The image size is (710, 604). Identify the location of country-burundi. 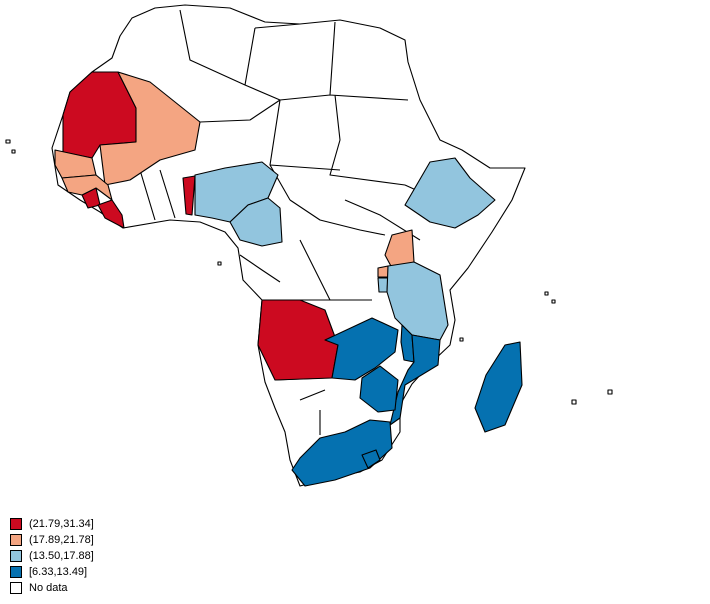
(383, 285).